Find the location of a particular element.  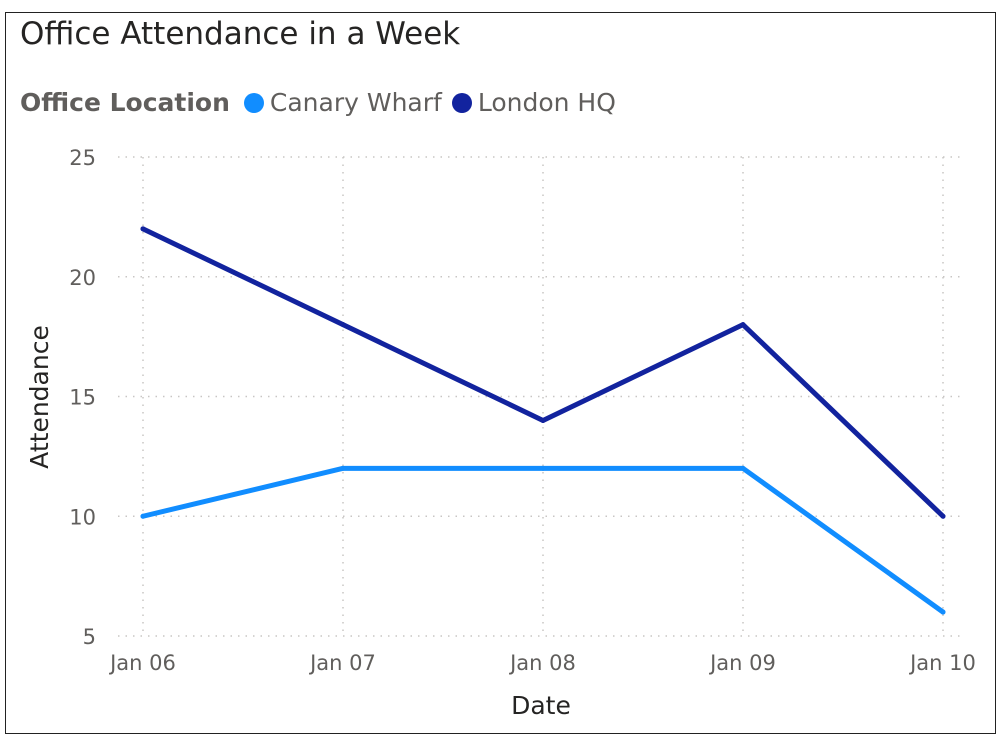

legend: Office Location Canary Wharf London HQ is located at coordinates (323, 102).